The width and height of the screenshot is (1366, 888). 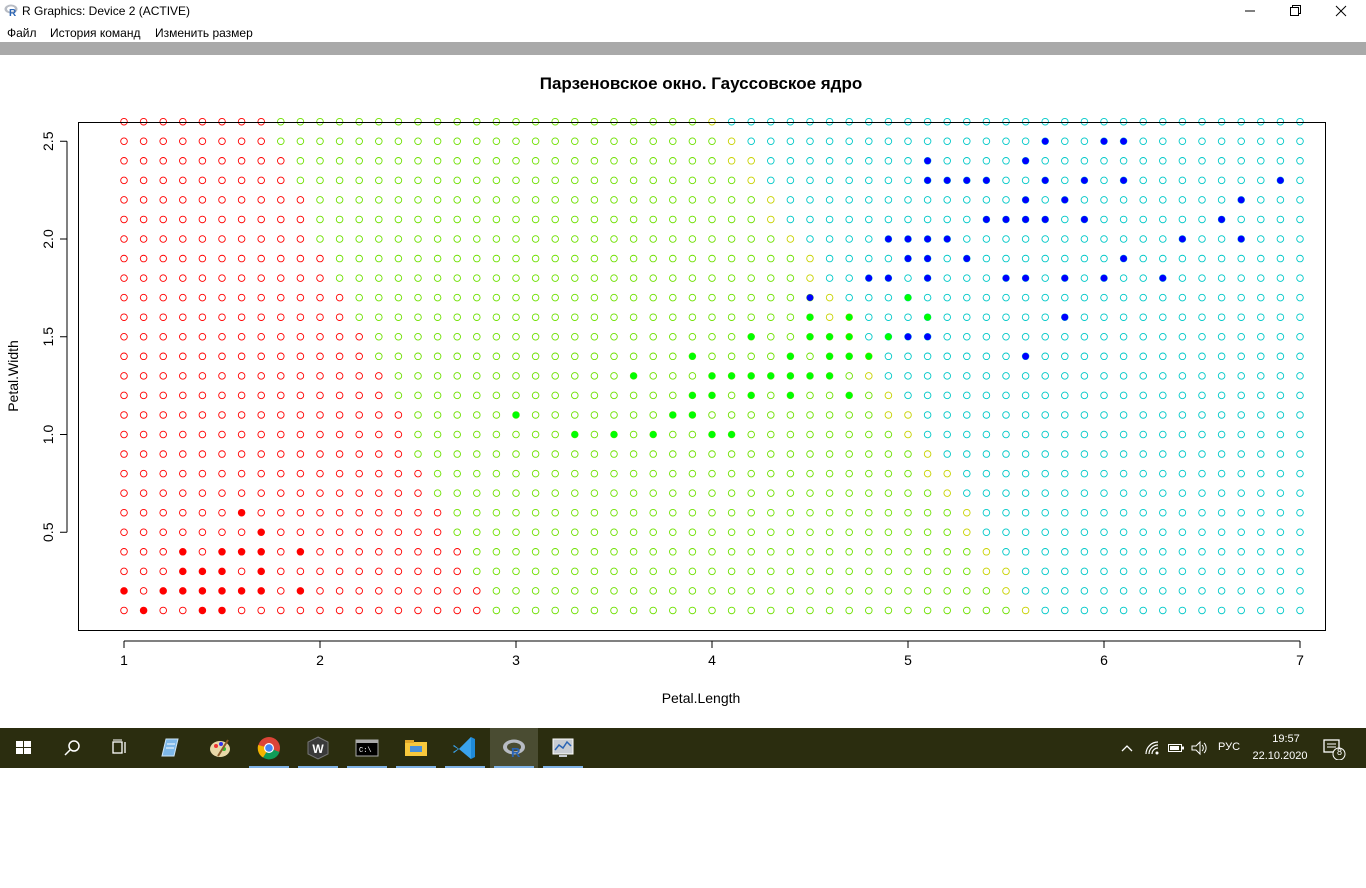 What do you see at coordinates (1250, 11) in the screenshot?
I see `minimize-button` at bounding box center [1250, 11].